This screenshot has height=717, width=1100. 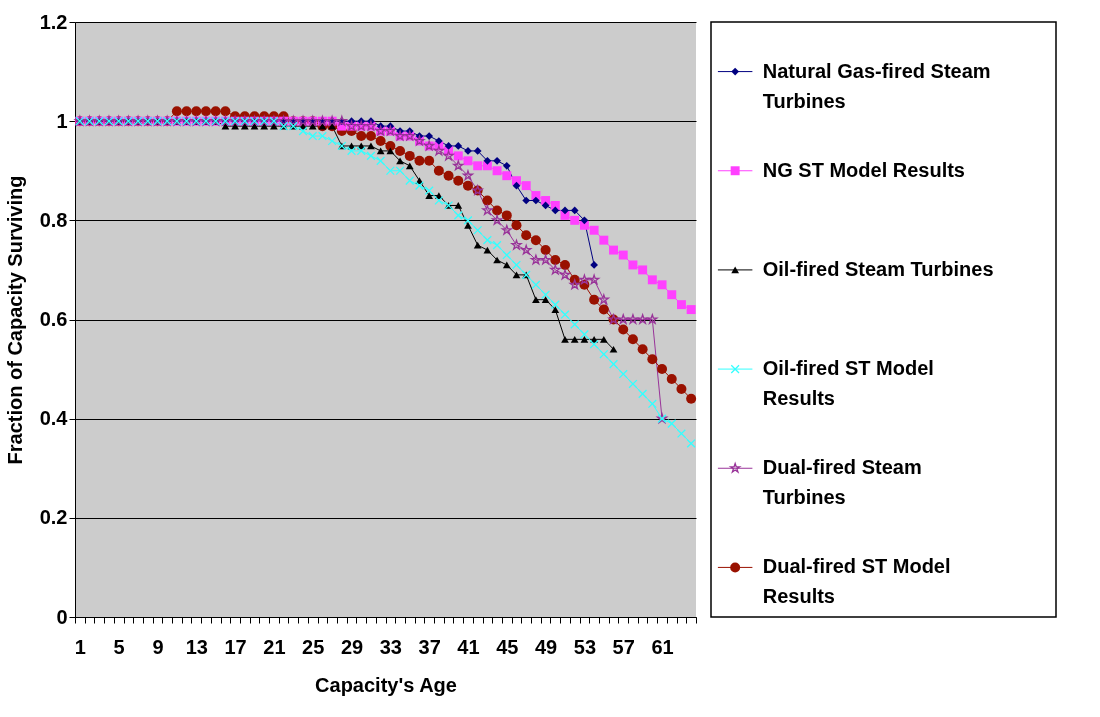 What do you see at coordinates (468, 646) in the screenshot?
I see `x-tick-label: 41` at bounding box center [468, 646].